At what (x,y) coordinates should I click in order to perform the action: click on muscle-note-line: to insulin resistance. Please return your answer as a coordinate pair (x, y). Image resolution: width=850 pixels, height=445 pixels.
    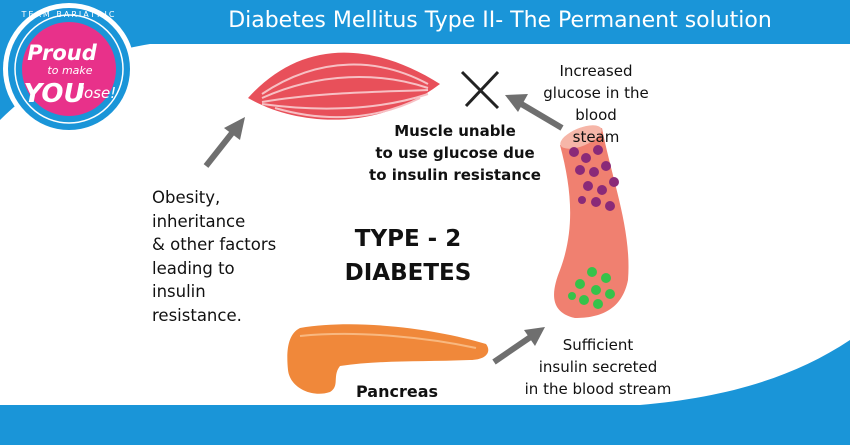
    Looking at the image, I should click on (455, 175).